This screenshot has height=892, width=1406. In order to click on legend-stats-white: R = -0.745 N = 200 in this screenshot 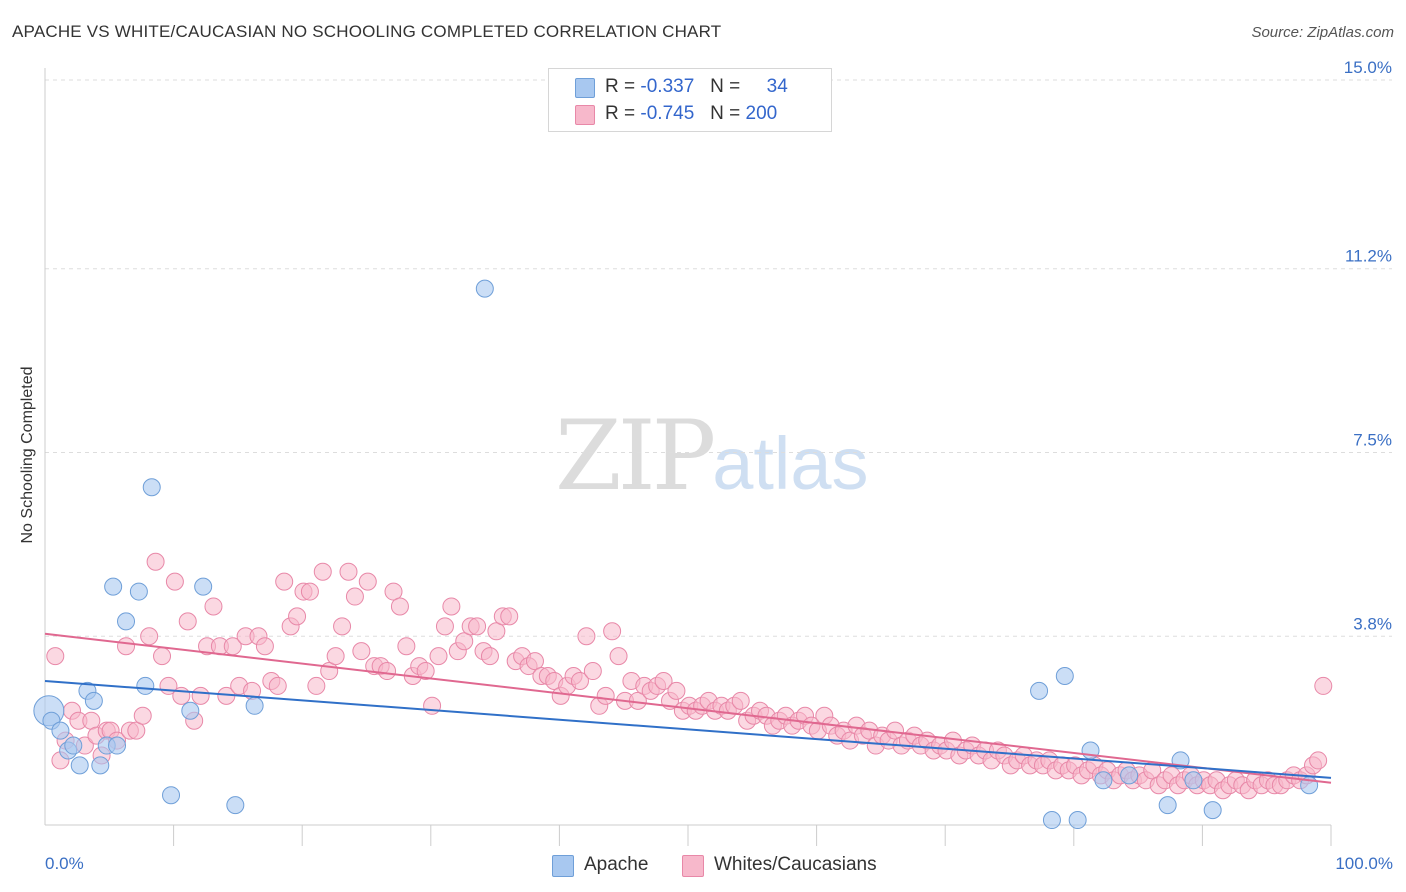, I will do `click(691, 114)`.